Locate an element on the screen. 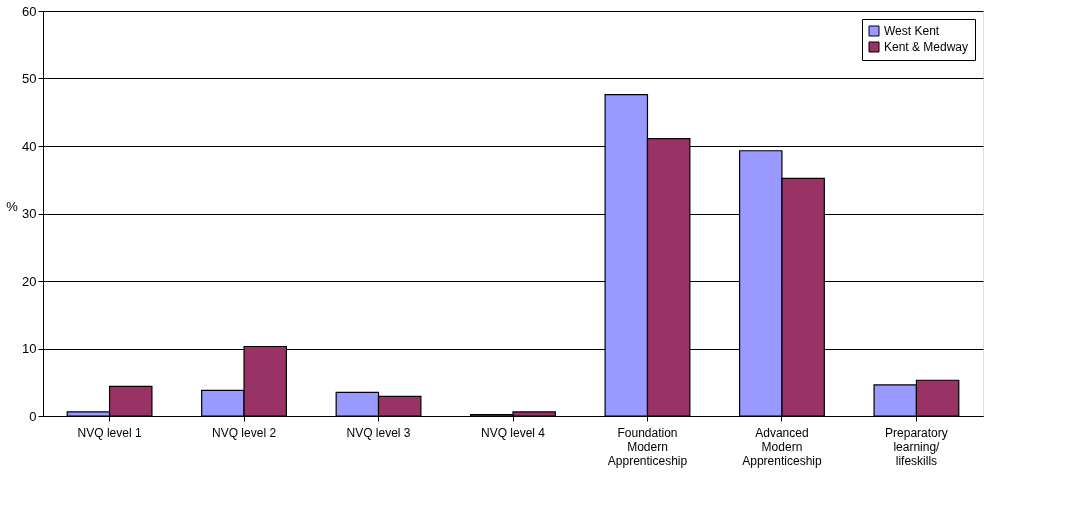  y-tick-label: 0 is located at coordinates (33, 416).